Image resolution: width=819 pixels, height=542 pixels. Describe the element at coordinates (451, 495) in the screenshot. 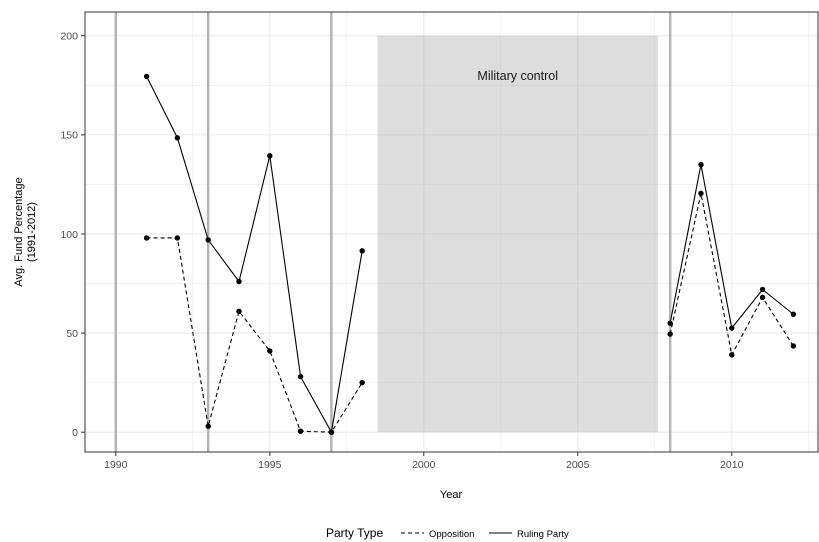

I see `x-axis-label: Year` at that location.